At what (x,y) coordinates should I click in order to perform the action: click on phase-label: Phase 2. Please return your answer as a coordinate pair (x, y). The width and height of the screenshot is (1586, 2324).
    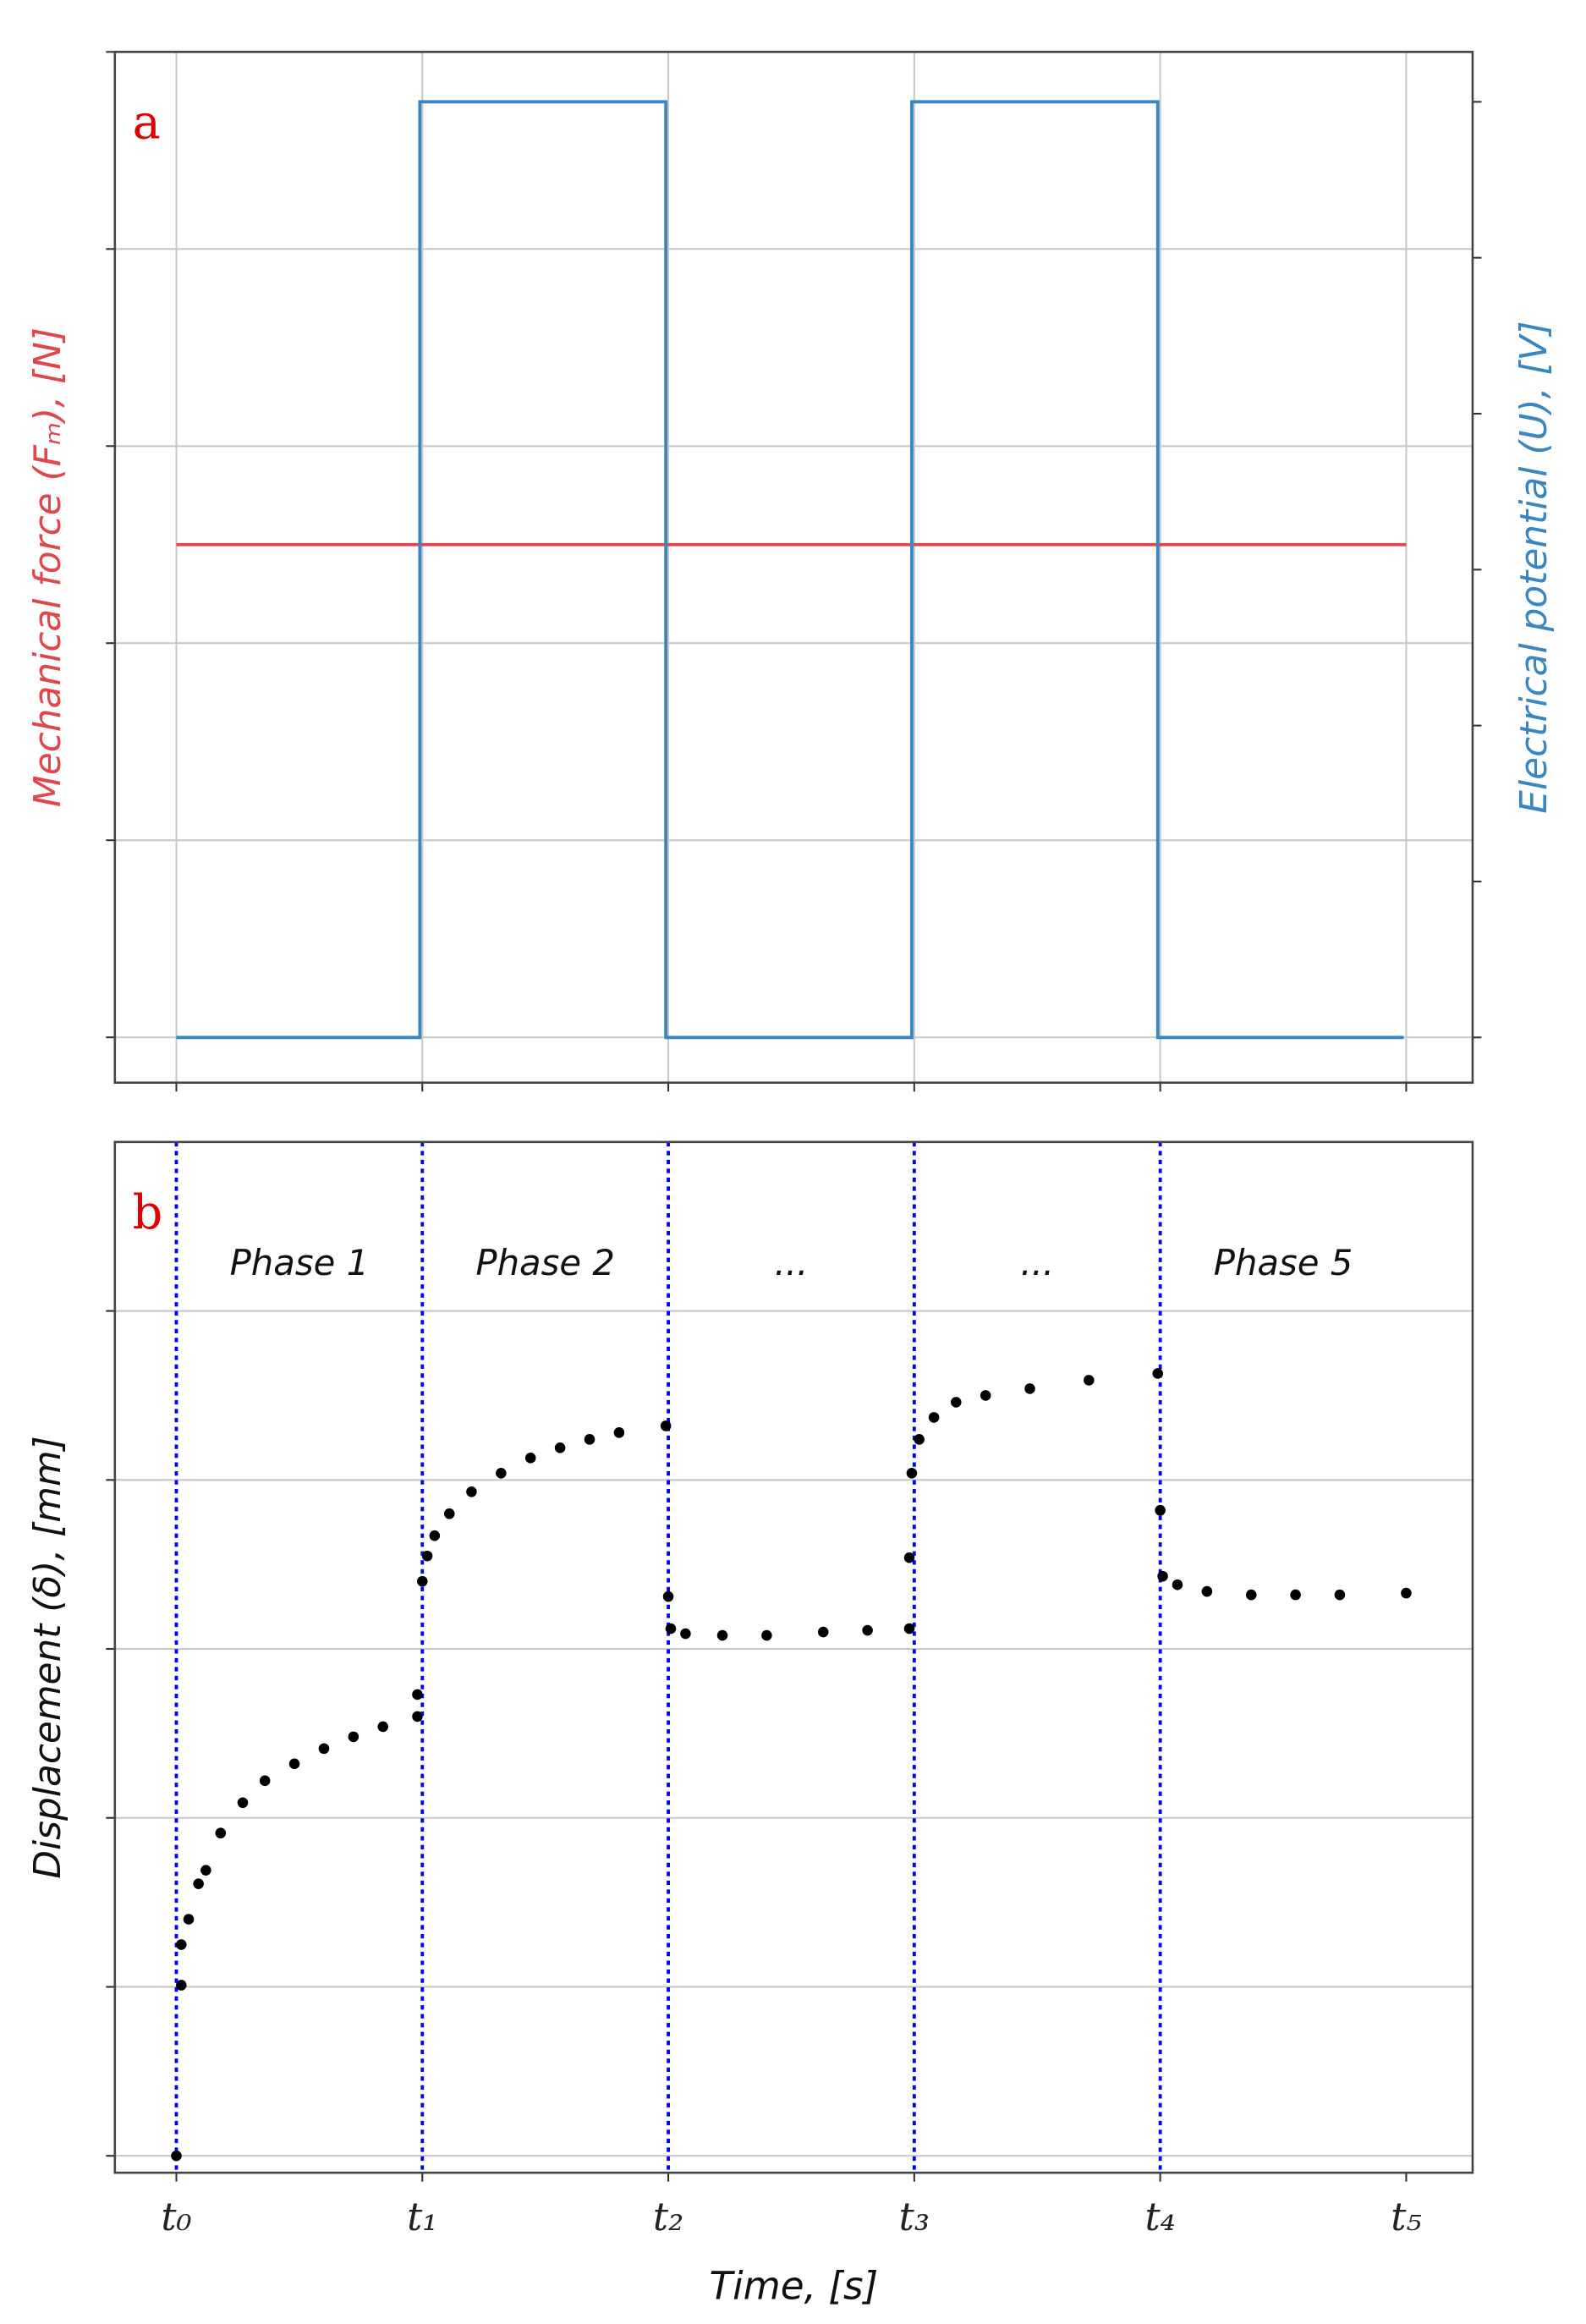
    Looking at the image, I should click on (545, 1262).